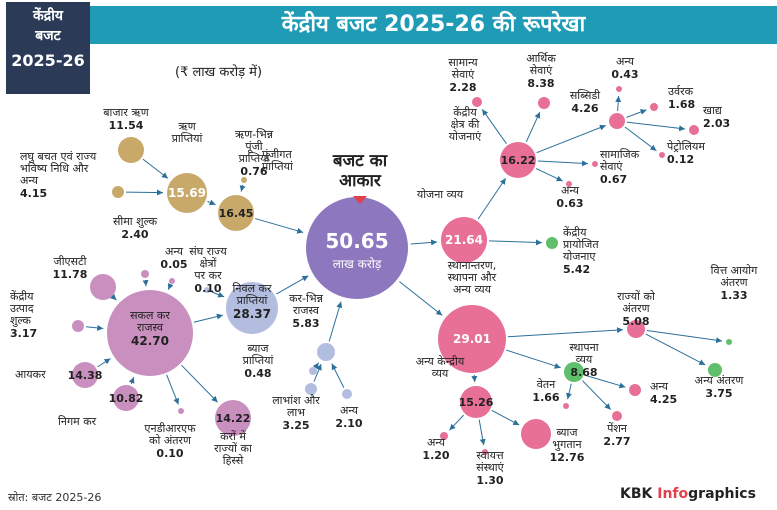  What do you see at coordinates (48, 36) in the screenshot?
I see `badge-line2: बजट` at bounding box center [48, 36].